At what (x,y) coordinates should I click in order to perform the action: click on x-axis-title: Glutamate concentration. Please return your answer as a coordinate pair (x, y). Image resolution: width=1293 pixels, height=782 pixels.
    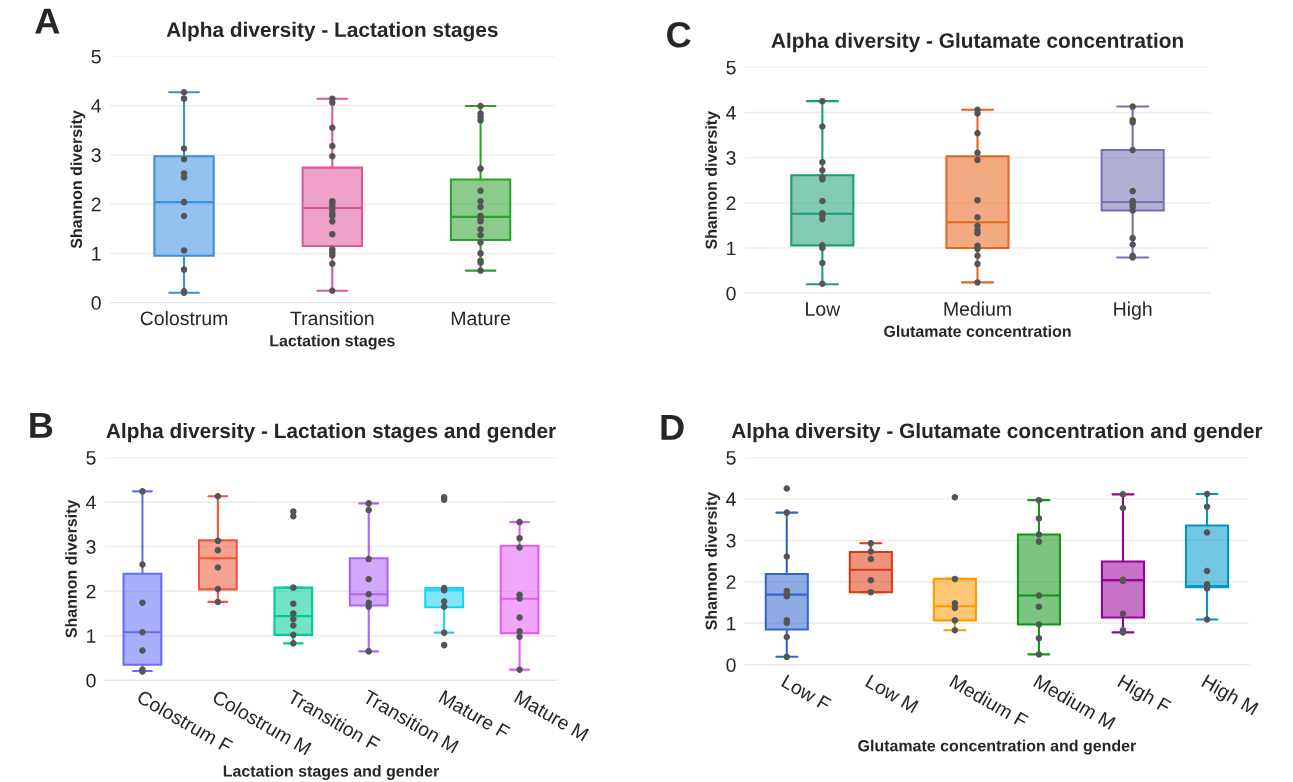
    Looking at the image, I should click on (977, 331).